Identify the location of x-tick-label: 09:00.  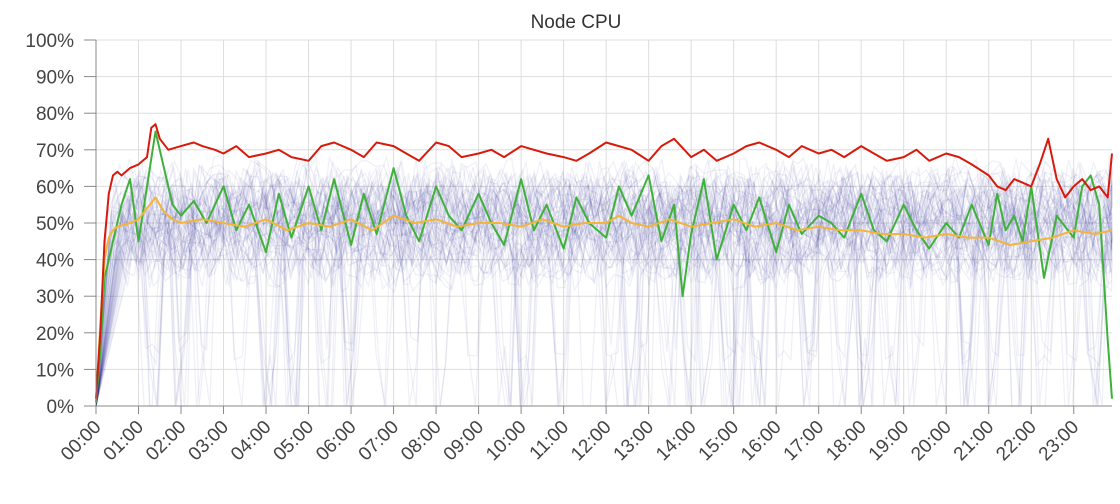
(464, 441).